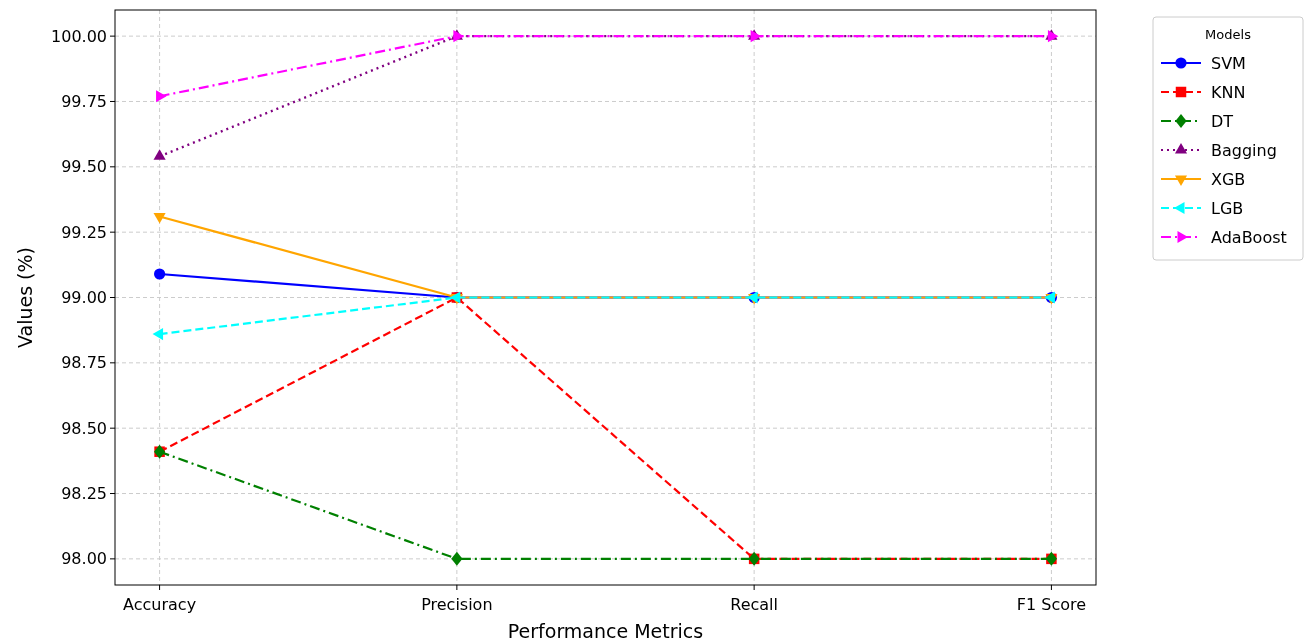 The image size is (1308, 642). What do you see at coordinates (1228, 92) in the screenshot?
I see `legend-label: KNN` at bounding box center [1228, 92].